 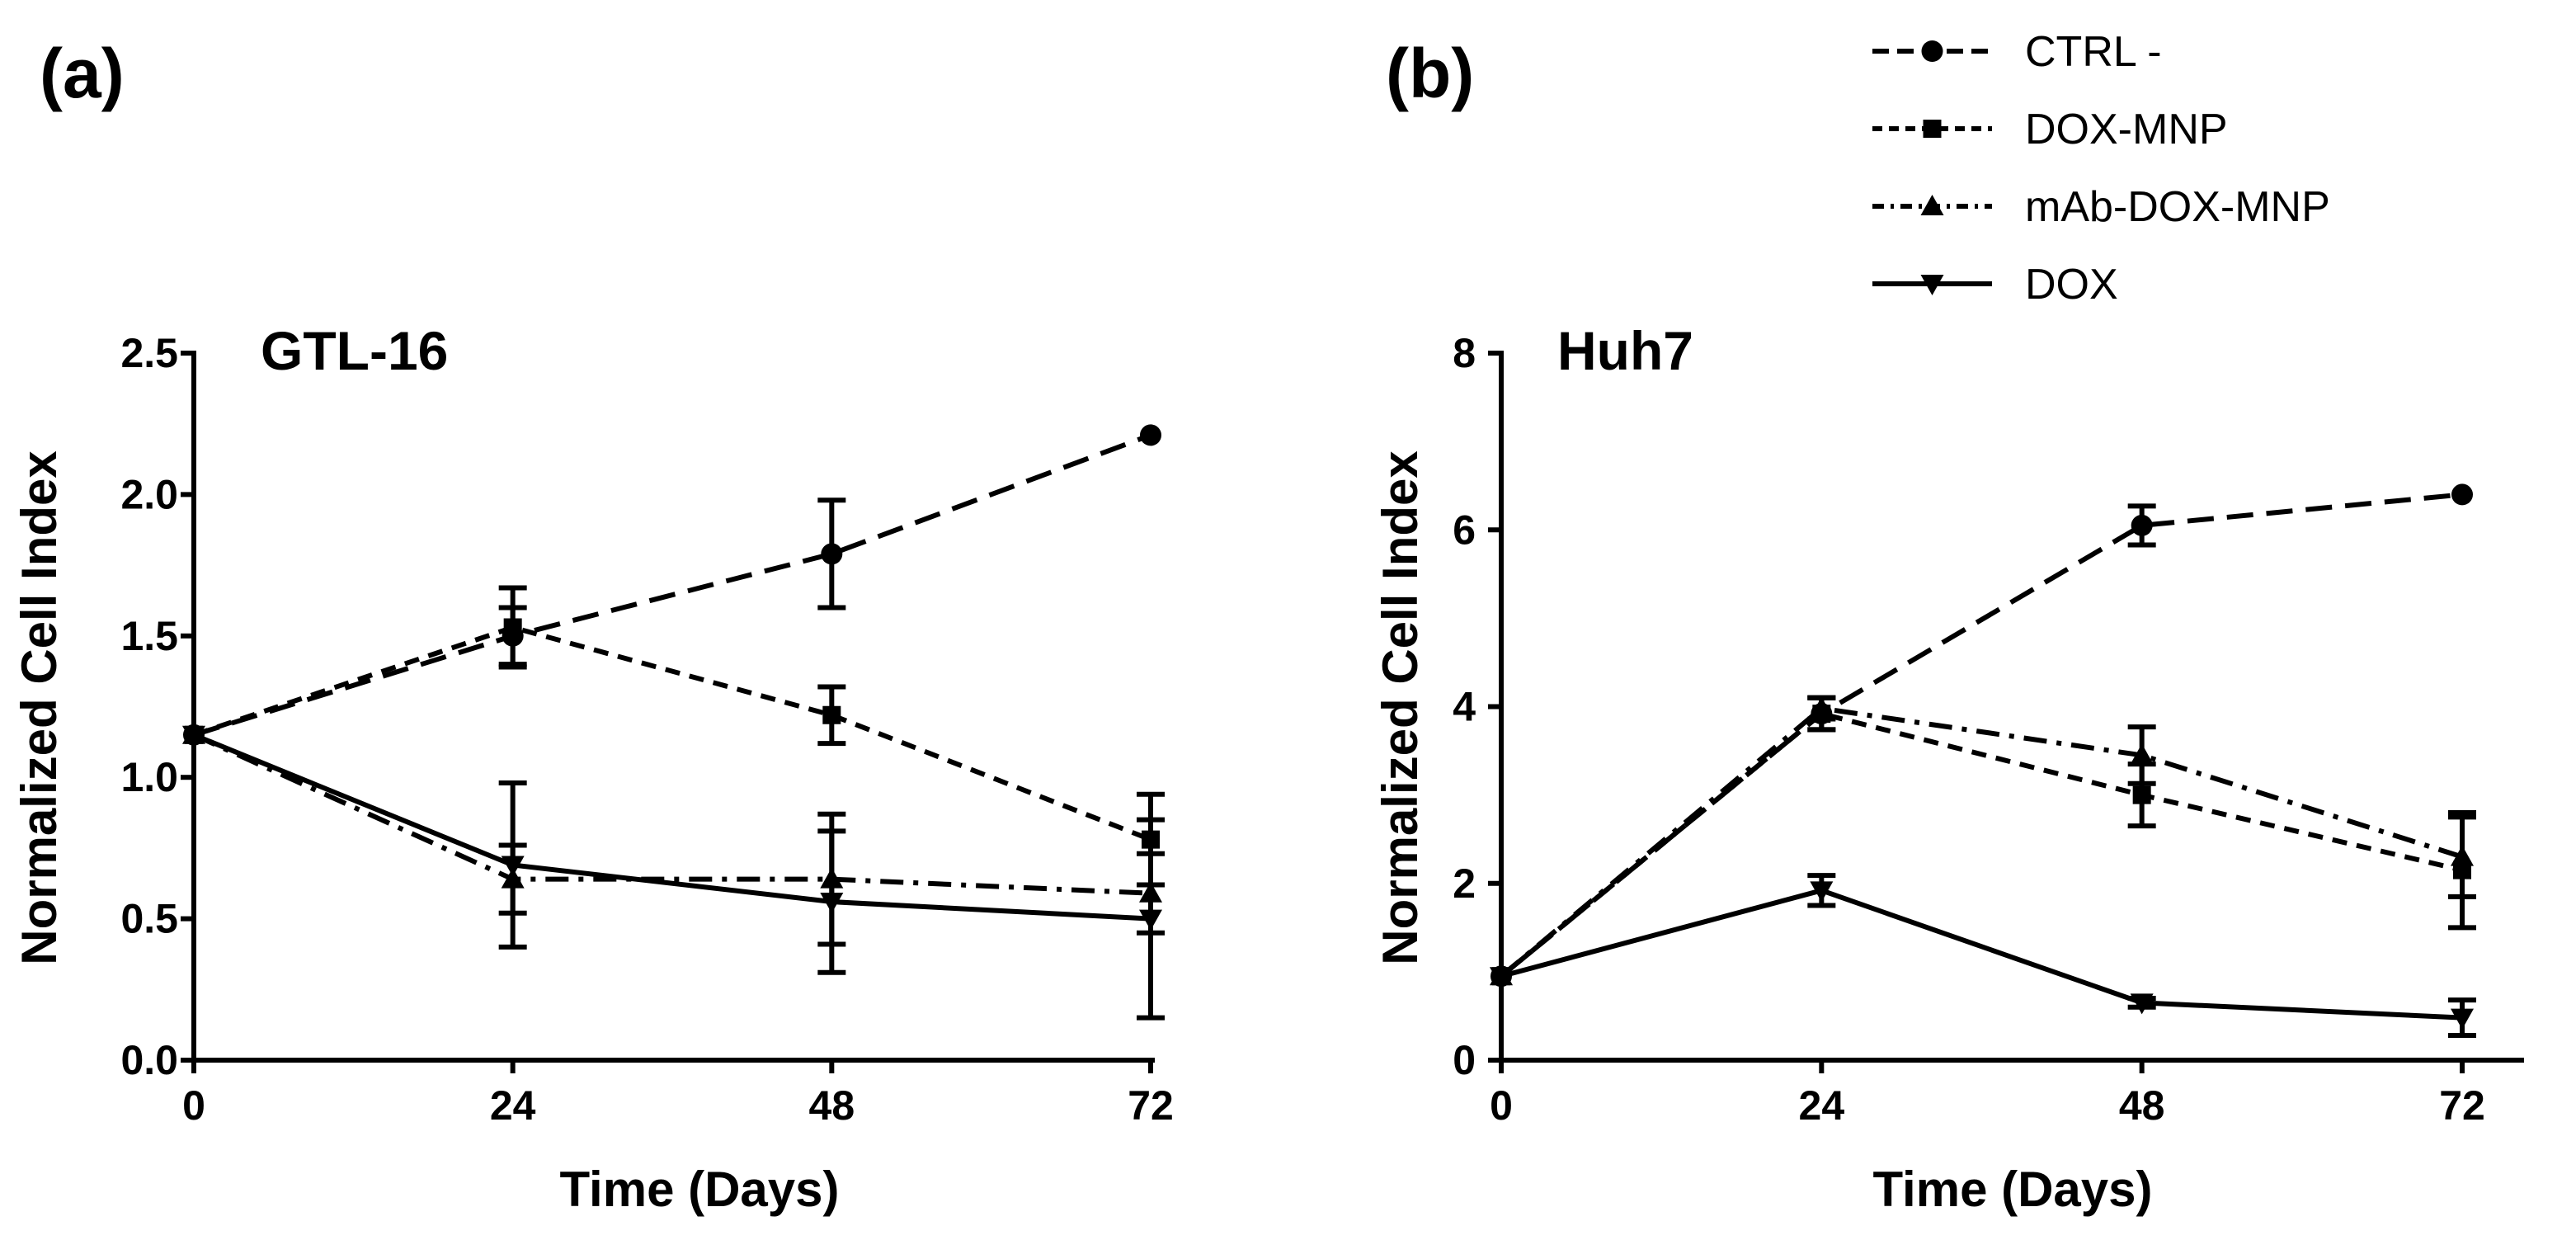 What do you see at coordinates (1464, 353) in the screenshot?
I see `y-tick-label-b: 8` at bounding box center [1464, 353].